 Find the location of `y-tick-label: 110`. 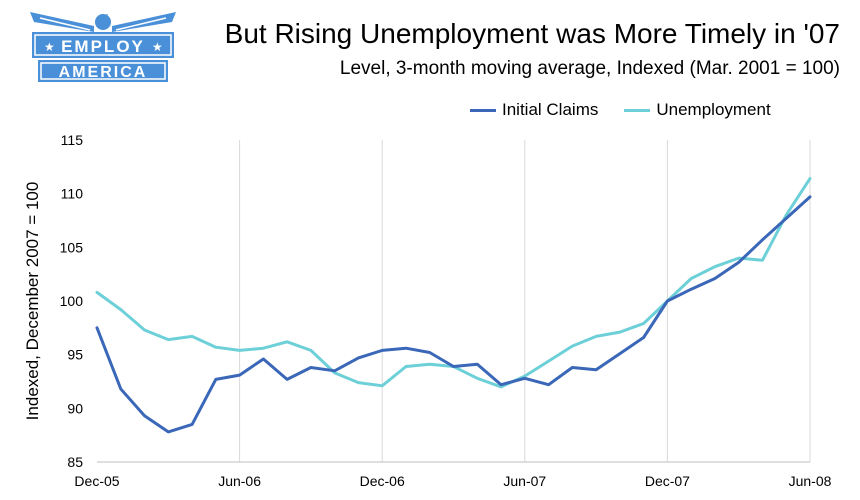

y-tick-label: 110 is located at coordinates (72, 194).